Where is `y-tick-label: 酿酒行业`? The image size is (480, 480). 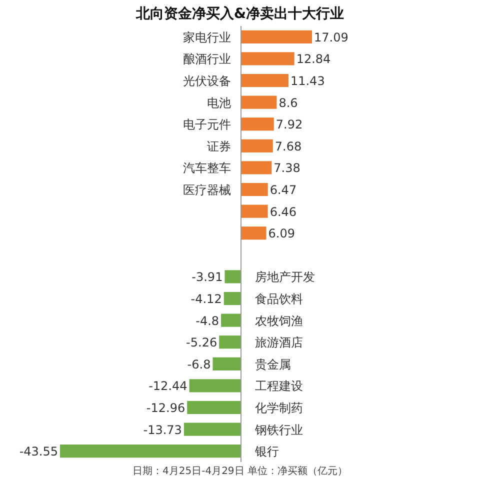
y-tick-label: 酿酒行业 is located at coordinates (206, 59).